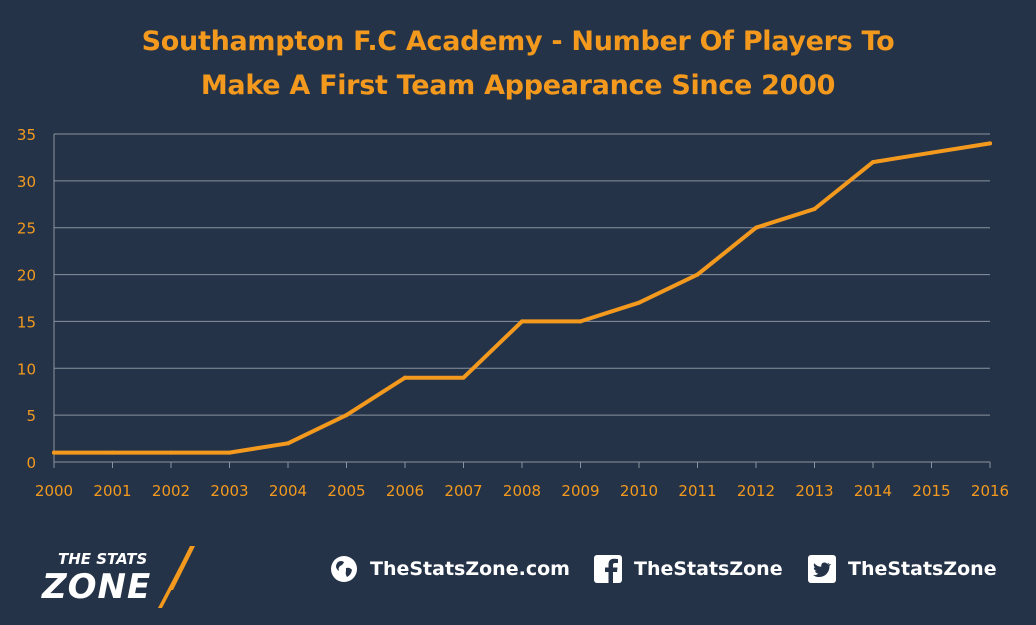 The image size is (1036, 625). What do you see at coordinates (697, 491) in the screenshot?
I see `x-tick-label: 2011` at bounding box center [697, 491].